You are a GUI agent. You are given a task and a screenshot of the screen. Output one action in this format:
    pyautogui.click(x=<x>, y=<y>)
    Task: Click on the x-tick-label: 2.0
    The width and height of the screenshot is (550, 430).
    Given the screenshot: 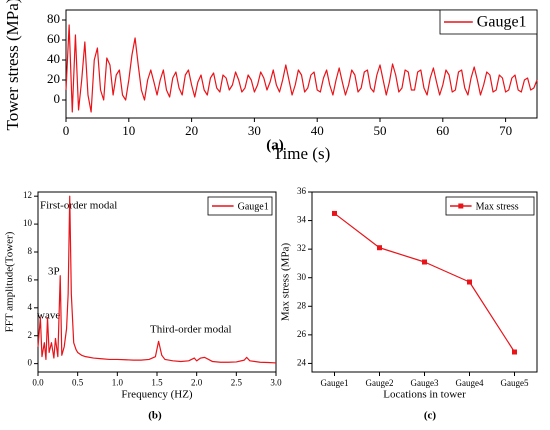 What is the action you would take?
    pyautogui.click(x=197, y=382)
    